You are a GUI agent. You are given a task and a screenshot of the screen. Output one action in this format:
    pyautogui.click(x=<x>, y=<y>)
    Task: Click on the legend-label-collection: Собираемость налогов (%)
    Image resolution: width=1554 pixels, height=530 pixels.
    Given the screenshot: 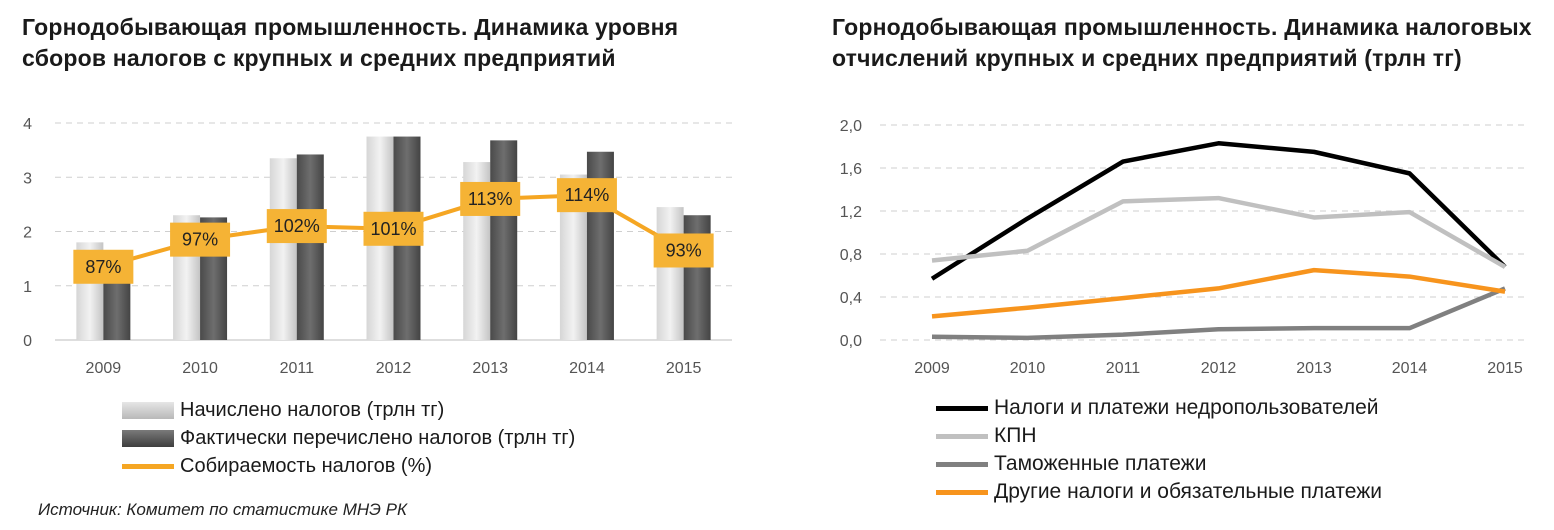 What is the action you would take?
    pyautogui.click(x=306, y=465)
    